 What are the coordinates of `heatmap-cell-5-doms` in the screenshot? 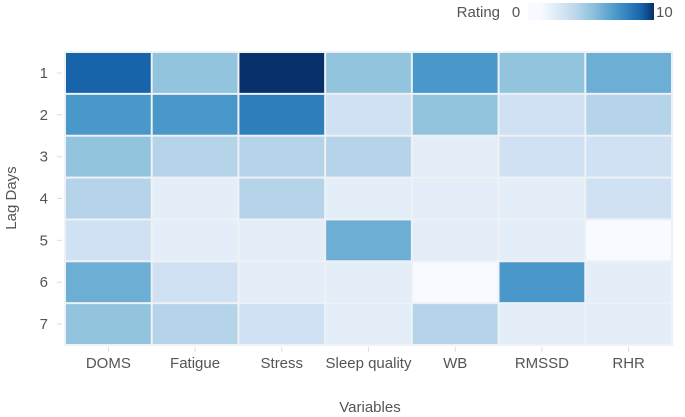 It's located at (108, 240).